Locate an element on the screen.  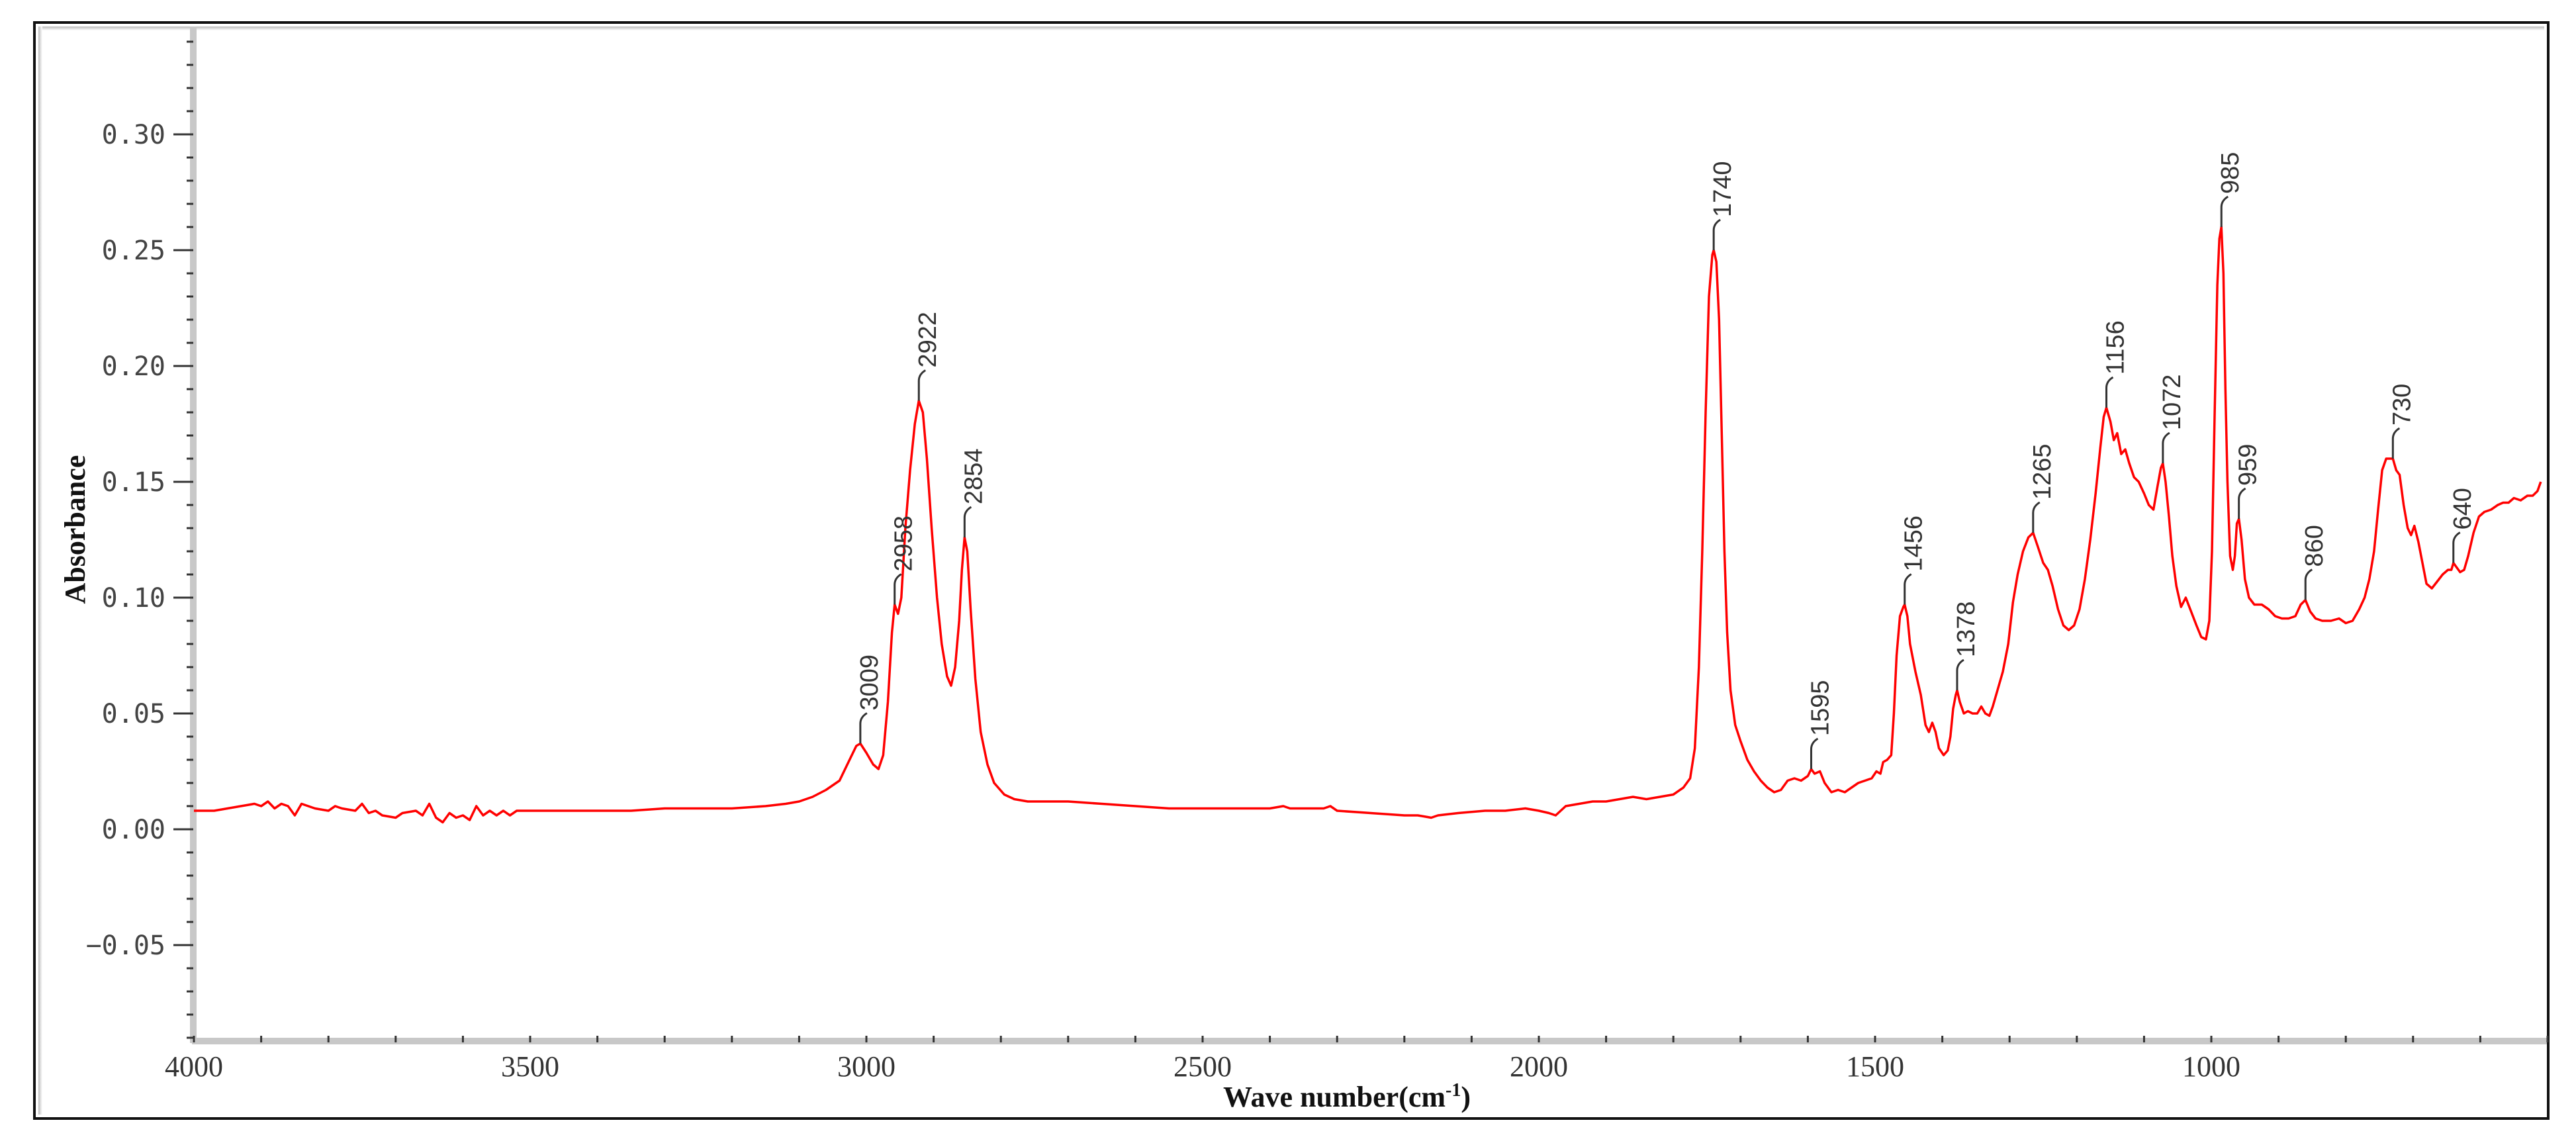
peak-annotation: 3009 is located at coordinates (870, 699).